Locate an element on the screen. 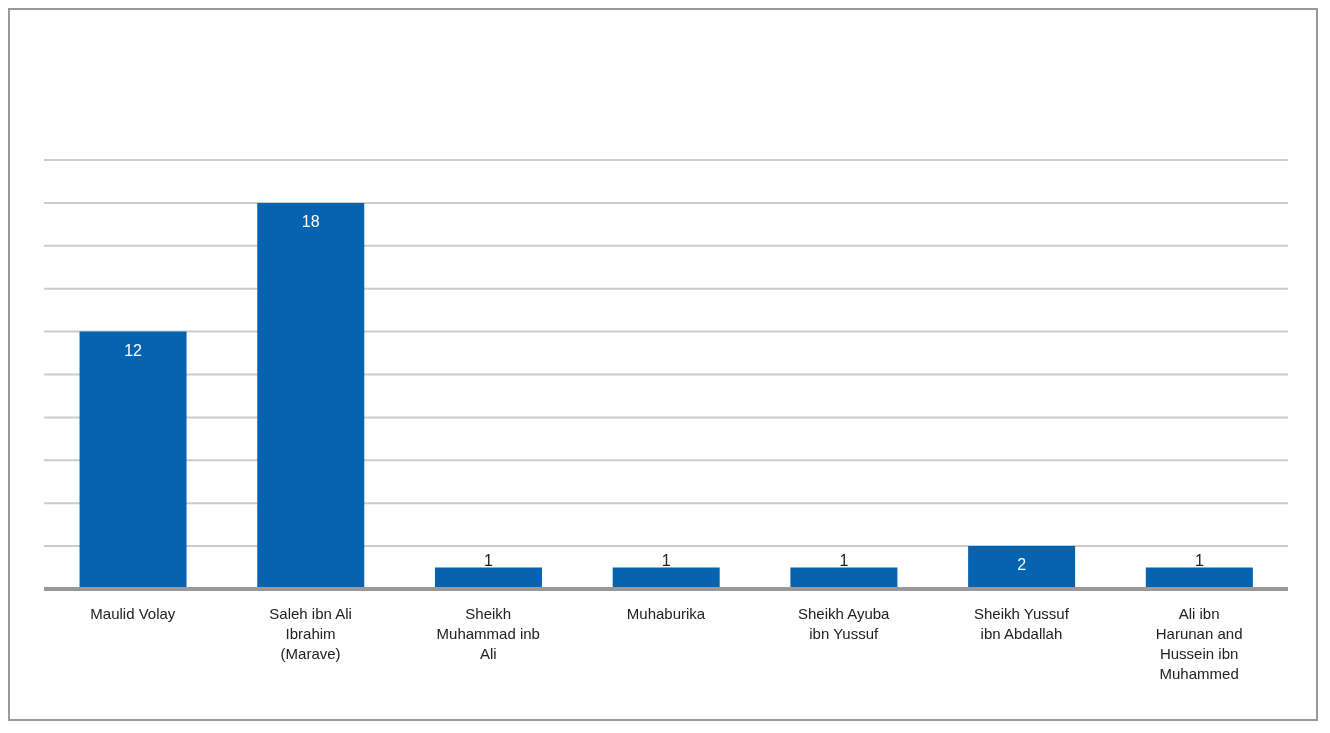 Image resolution: width=1330 pixels, height=733 pixels. data-label: 18 is located at coordinates (310, 221).